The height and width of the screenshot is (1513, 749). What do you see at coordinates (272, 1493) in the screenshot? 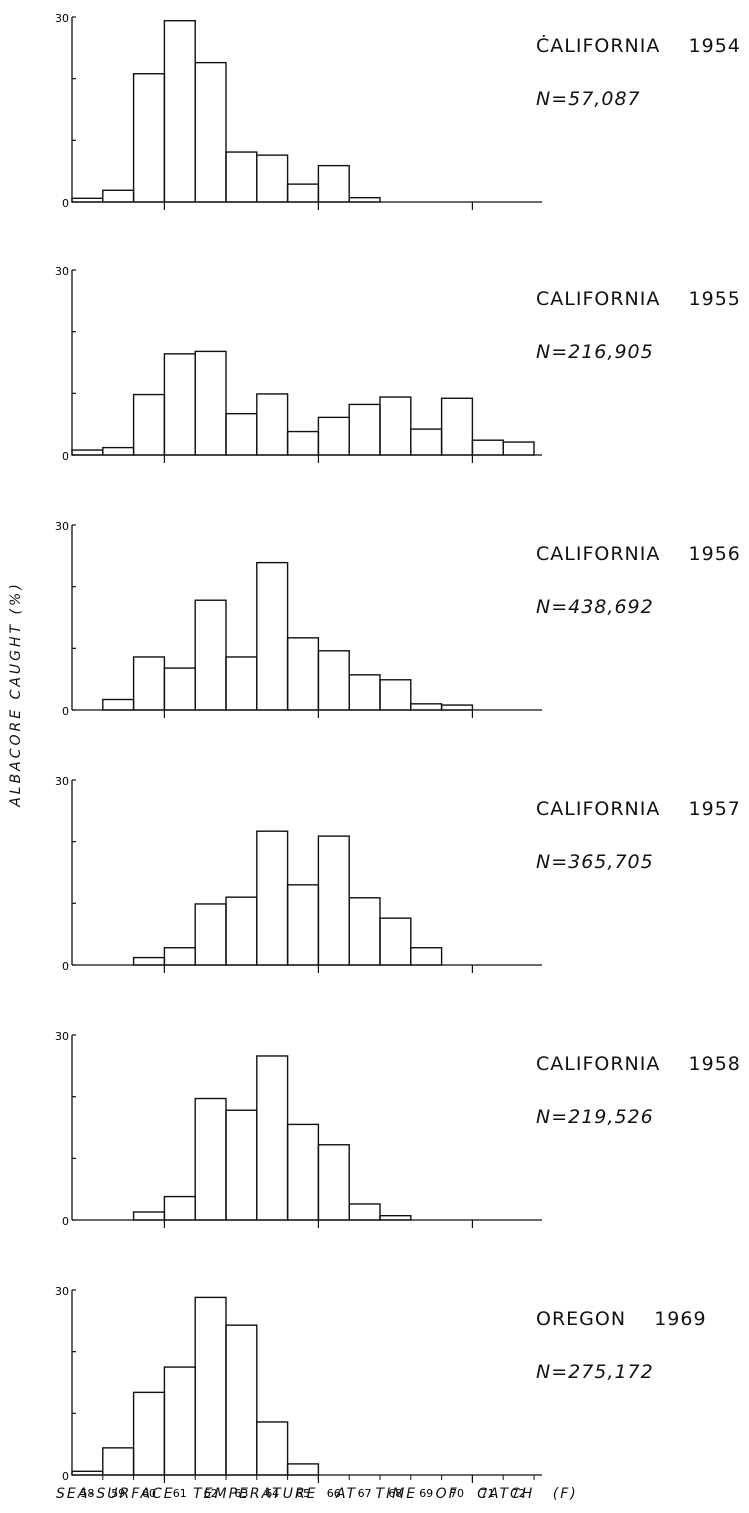
I see `x-tick-label: 64` at bounding box center [272, 1493].